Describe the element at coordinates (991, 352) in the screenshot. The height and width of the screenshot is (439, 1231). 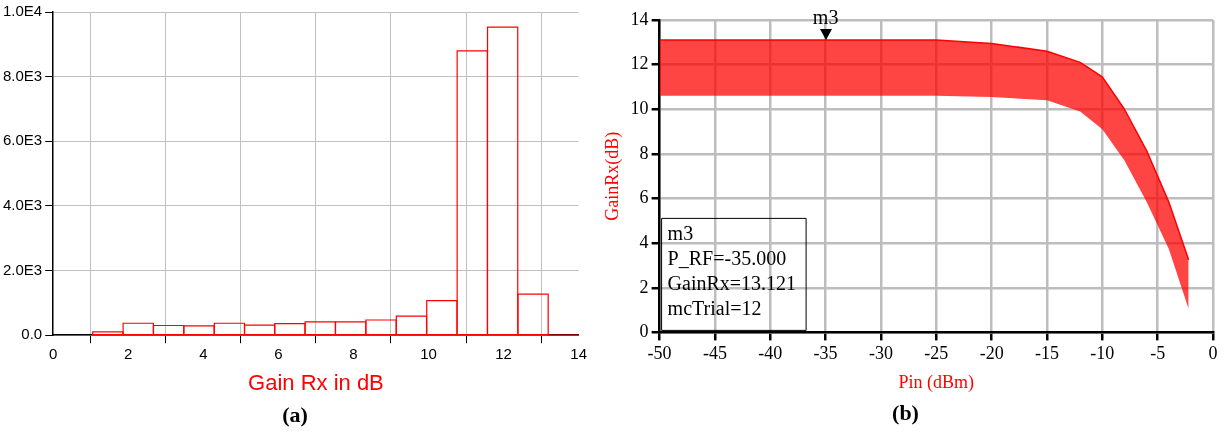
I see `x-tick-label: -20` at that location.